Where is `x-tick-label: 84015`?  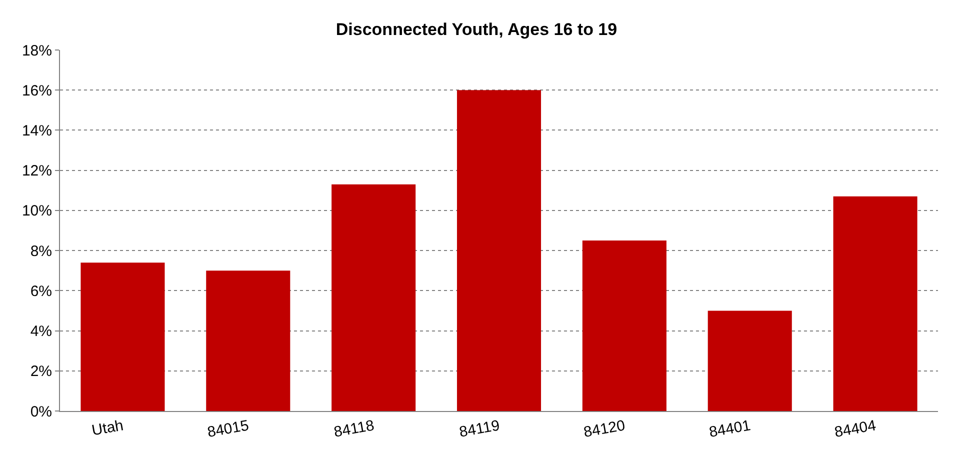 x-tick-label: 84015 is located at coordinates (228, 429).